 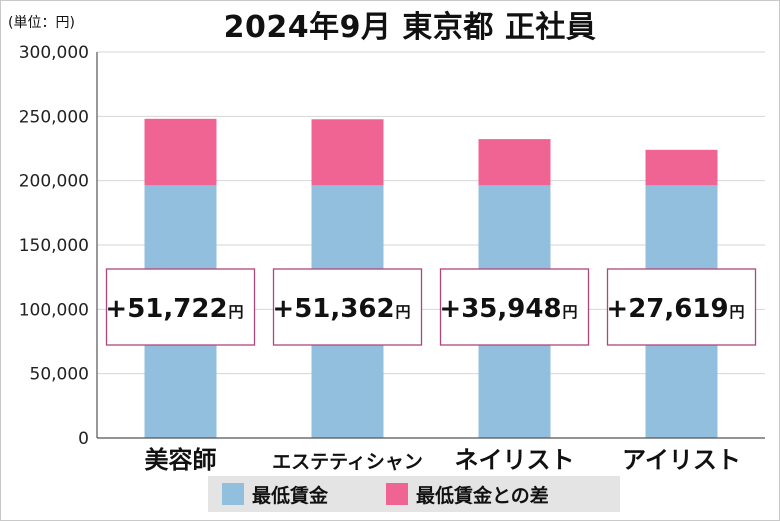 I want to click on category-label: エステティシャン, so click(x=347, y=462).